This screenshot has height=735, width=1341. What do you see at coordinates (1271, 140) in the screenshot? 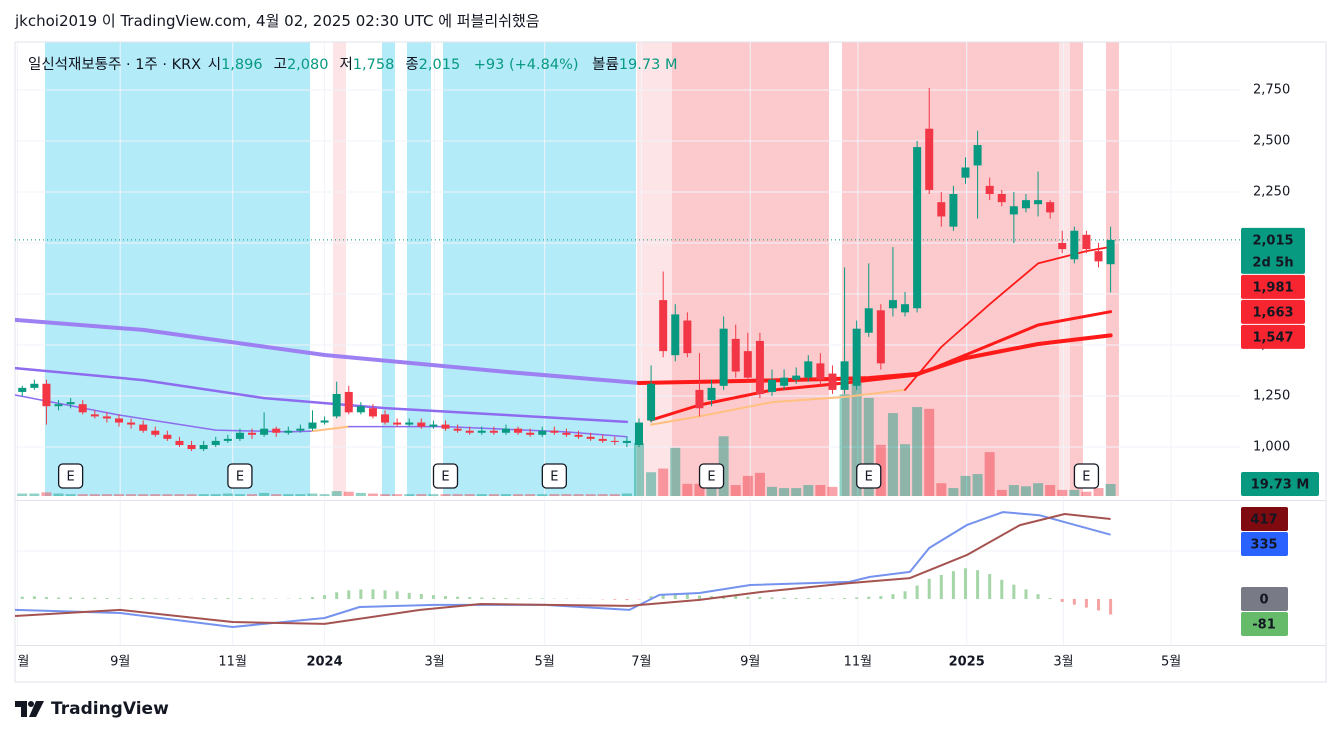
I see `y-tick-label: 2,500` at bounding box center [1271, 140].